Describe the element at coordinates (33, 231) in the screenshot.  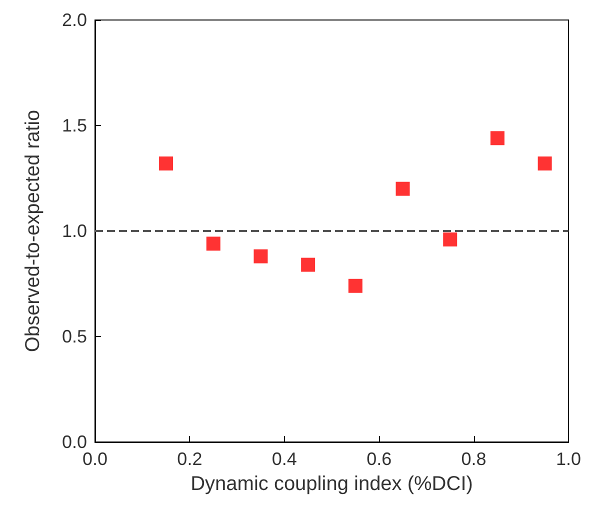
I see `y-axis-title: Observed-to-expected ratio` at that location.